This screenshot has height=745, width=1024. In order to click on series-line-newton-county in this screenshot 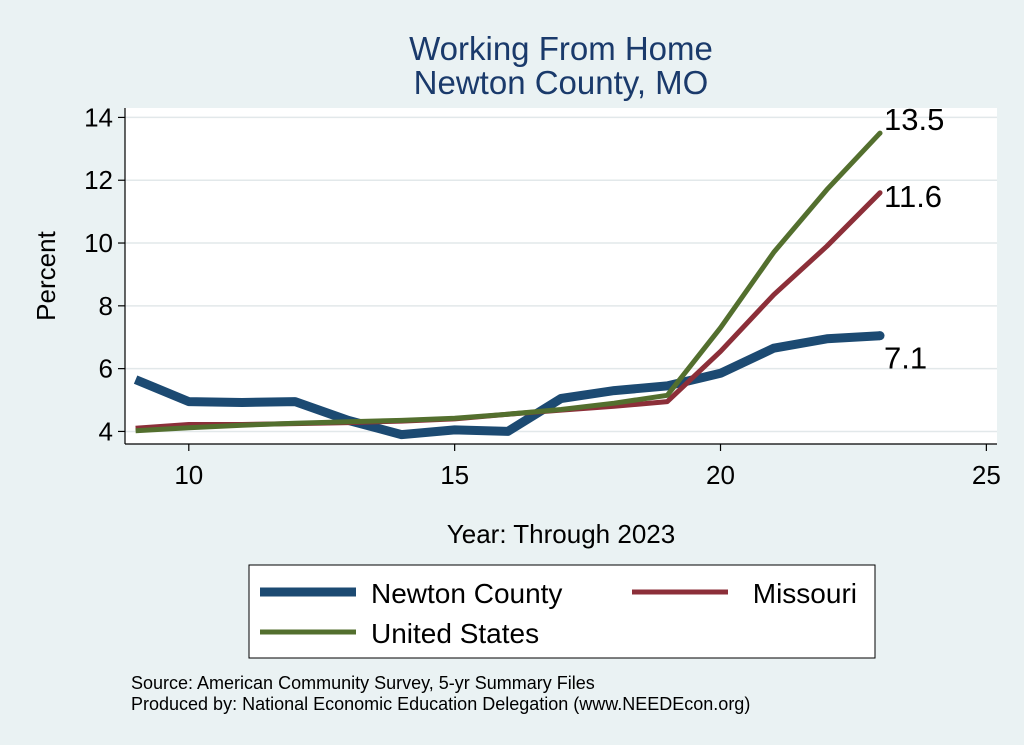, I will do `click(507, 385)`.